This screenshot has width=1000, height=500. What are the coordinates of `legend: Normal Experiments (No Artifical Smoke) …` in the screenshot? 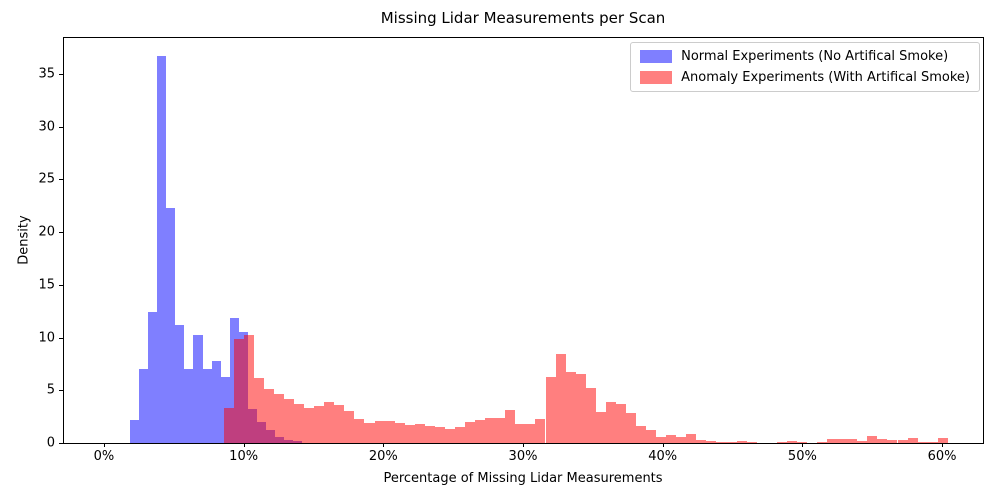 It's located at (805, 67).